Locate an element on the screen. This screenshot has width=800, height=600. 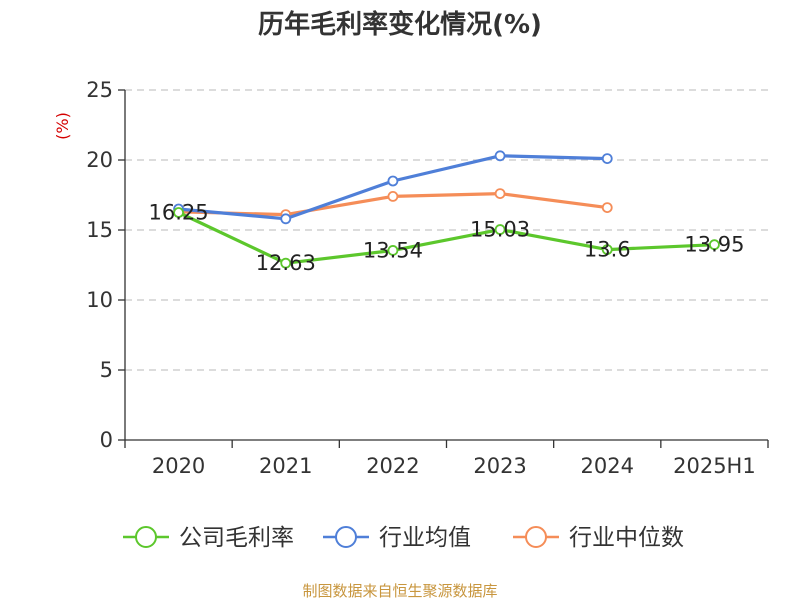
y-tick-label: 15 is located at coordinates (99, 230).